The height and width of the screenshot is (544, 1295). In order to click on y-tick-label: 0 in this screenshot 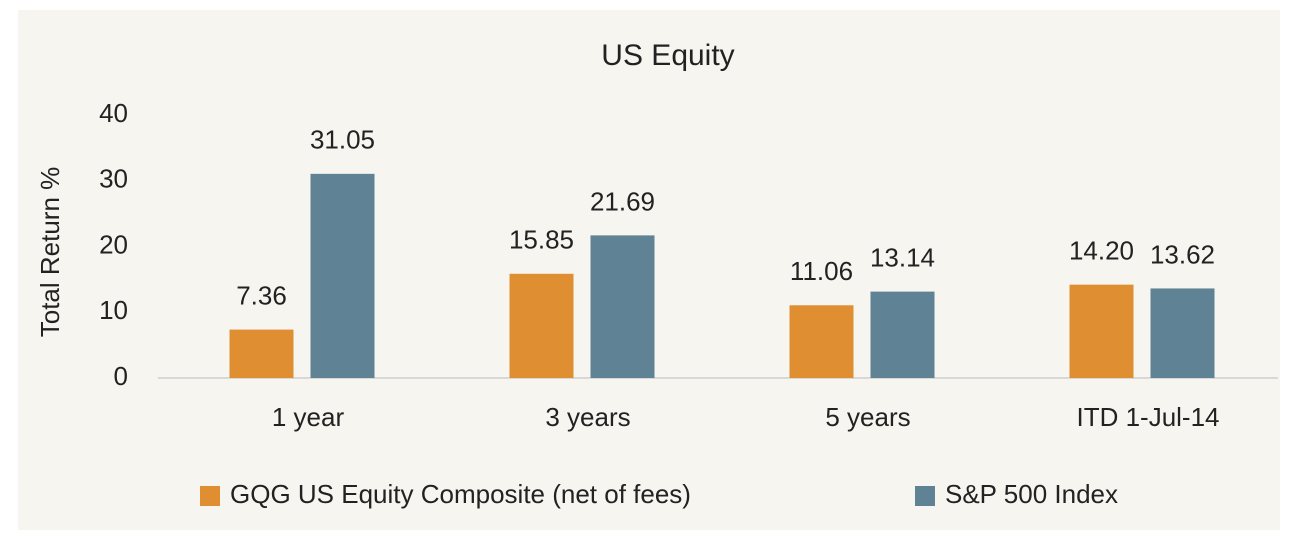, I will do `click(121, 376)`.